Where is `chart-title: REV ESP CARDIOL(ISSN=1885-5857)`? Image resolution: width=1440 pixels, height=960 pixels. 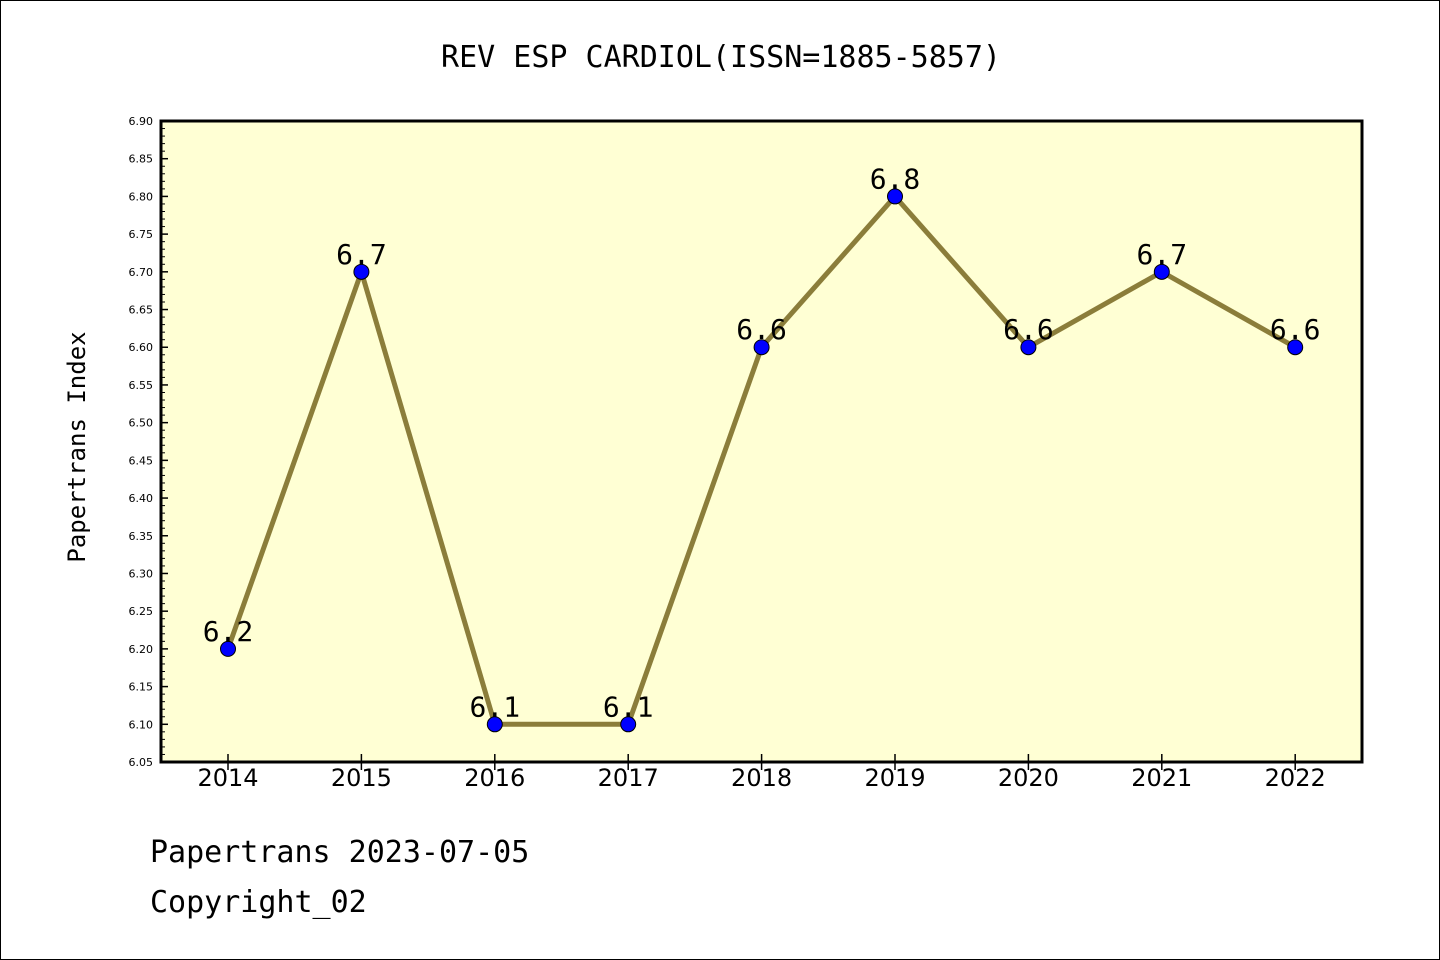
chart-title: REV ESP CARDIOL(ISSN=1885-5857) is located at coordinates (721, 57).